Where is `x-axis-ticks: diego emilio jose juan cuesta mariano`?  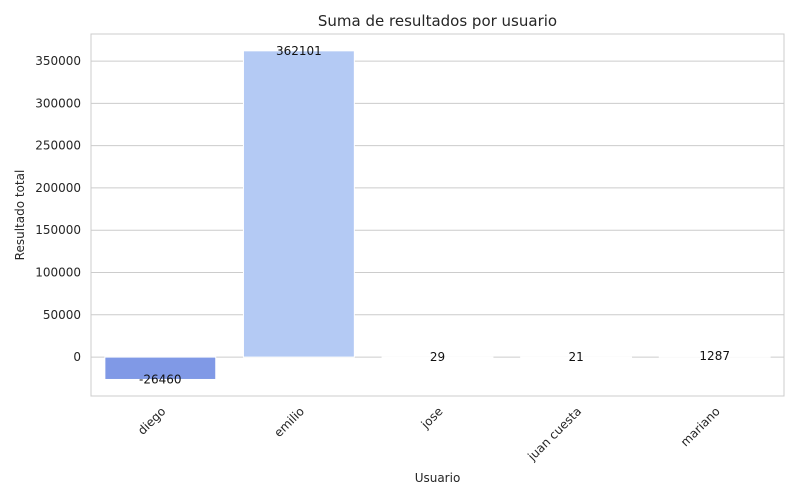 x-axis-ticks: diego emilio jose juan cuesta mariano is located at coordinates (429, 434).